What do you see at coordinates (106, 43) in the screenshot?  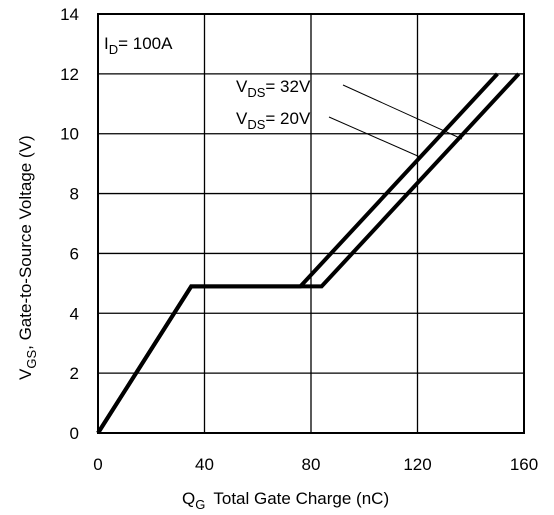 I see `condition-main: I` at bounding box center [106, 43].